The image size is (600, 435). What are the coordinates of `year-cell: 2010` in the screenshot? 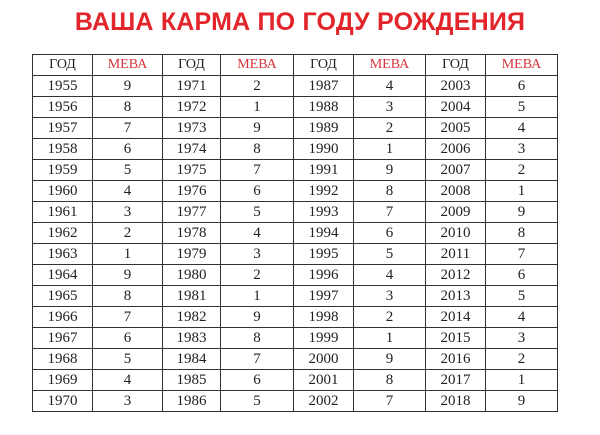 It's located at (455, 233).